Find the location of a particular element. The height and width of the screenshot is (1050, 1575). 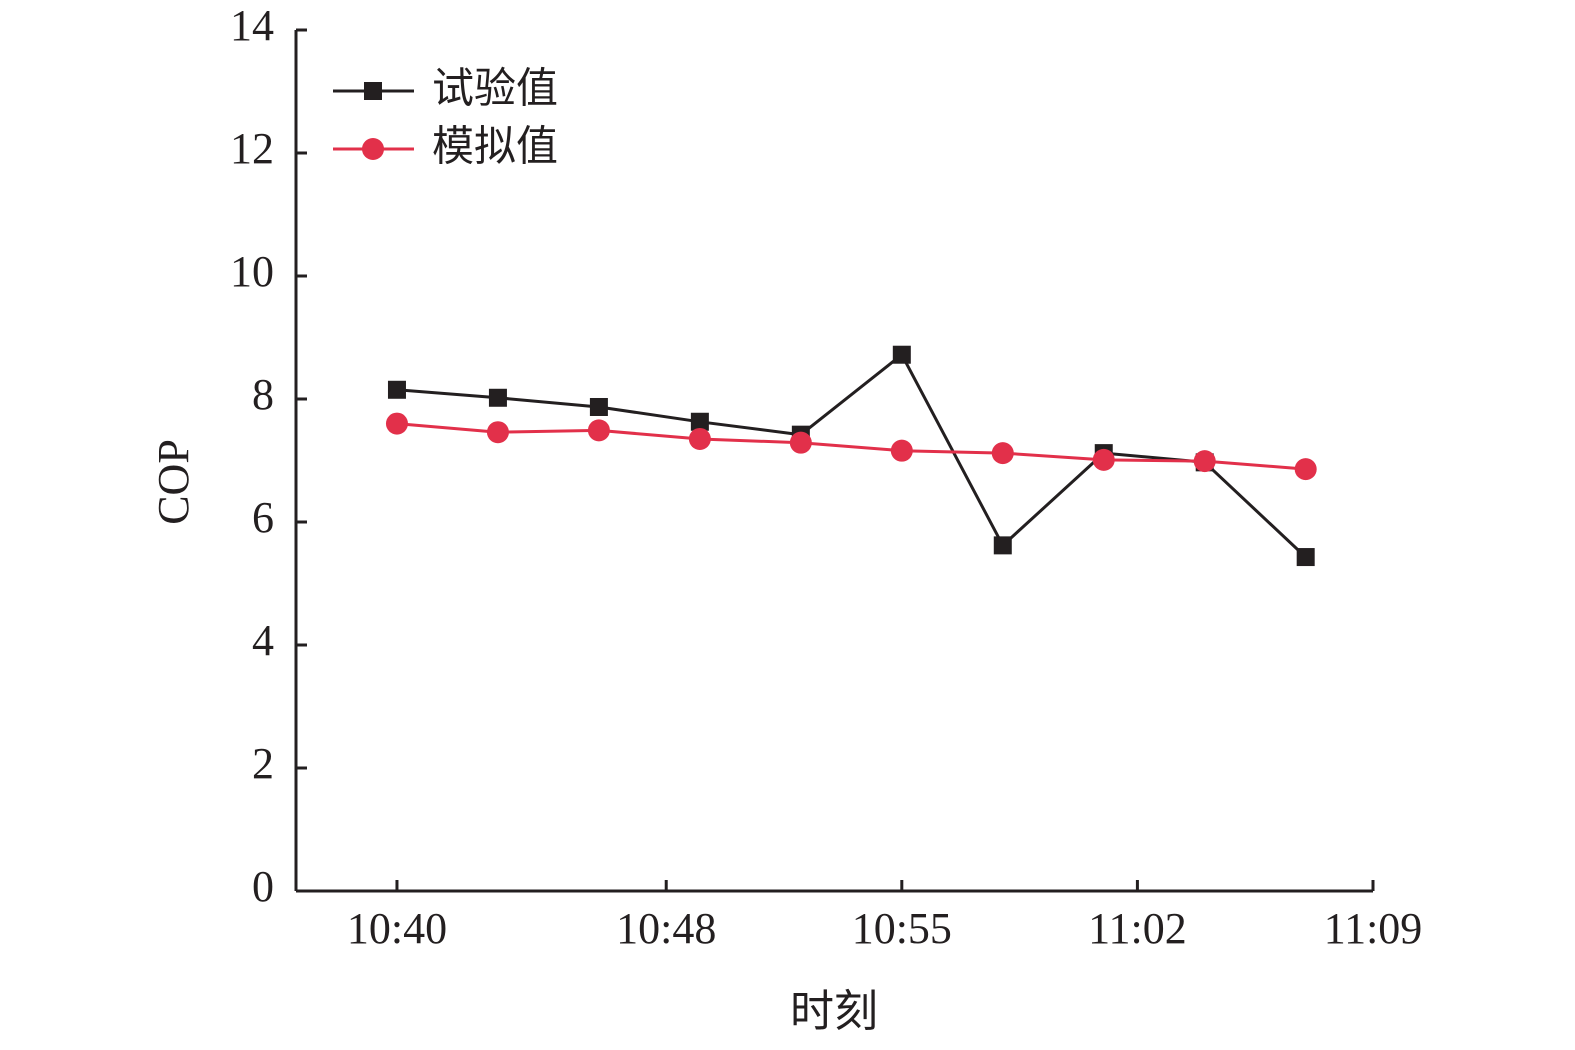

legend-label-series-1: 模拟值 is located at coordinates (495, 146).